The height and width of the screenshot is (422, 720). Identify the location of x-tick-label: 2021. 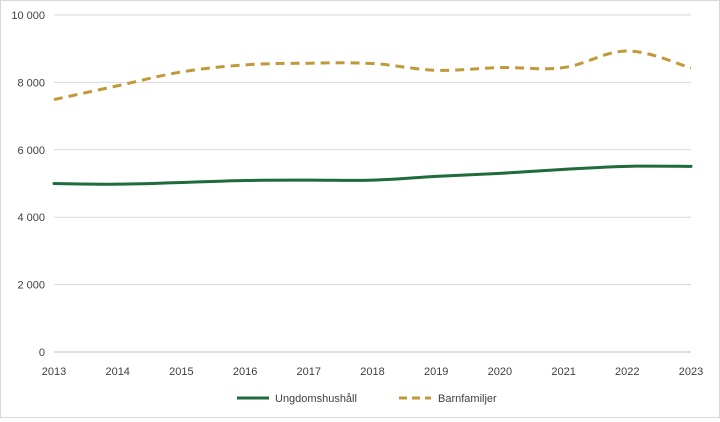
(563, 372).